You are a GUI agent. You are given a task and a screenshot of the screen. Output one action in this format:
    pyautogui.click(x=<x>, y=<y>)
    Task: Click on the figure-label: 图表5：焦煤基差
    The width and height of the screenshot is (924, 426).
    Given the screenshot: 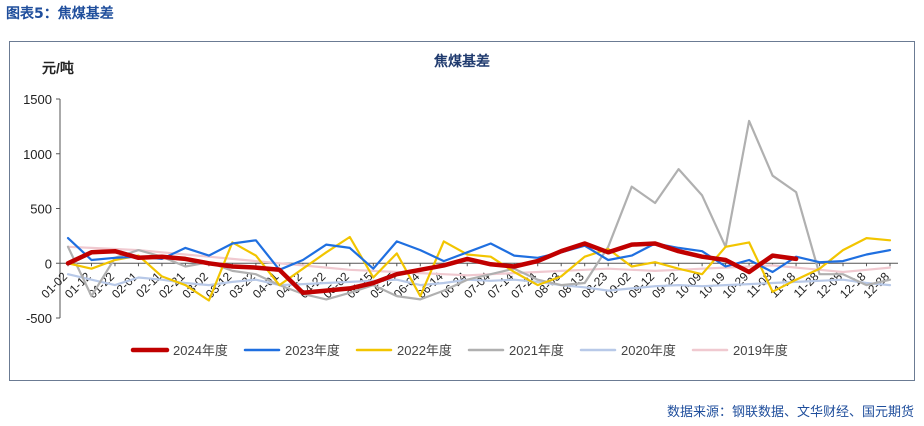 What is the action you would take?
    pyautogui.click(x=60, y=14)
    